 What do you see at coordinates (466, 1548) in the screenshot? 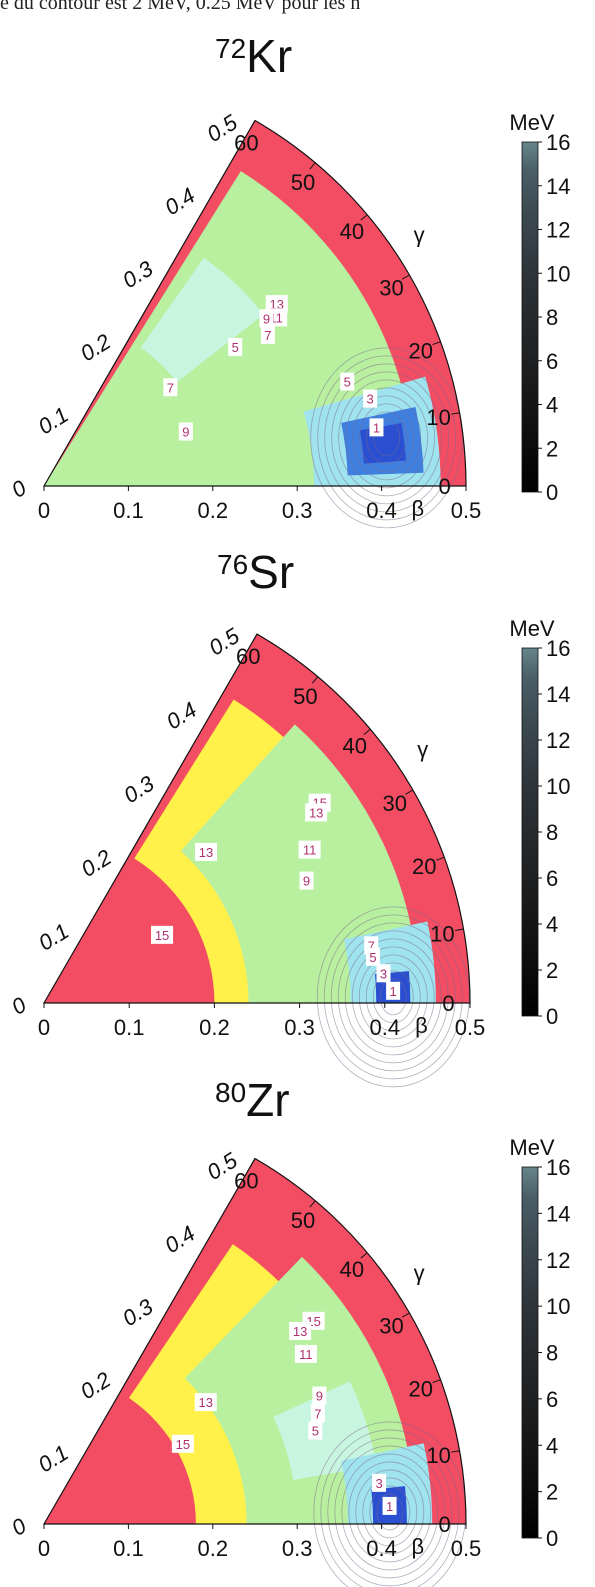
I see `beta-tick-label: 0.5` at bounding box center [466, 1548].